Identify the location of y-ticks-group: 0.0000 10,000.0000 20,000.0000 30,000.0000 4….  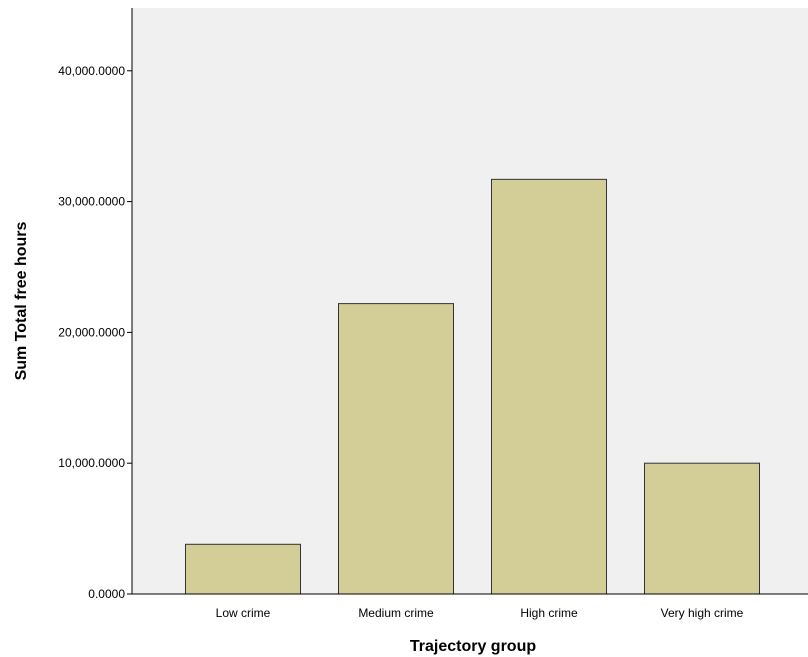
(95, 332).